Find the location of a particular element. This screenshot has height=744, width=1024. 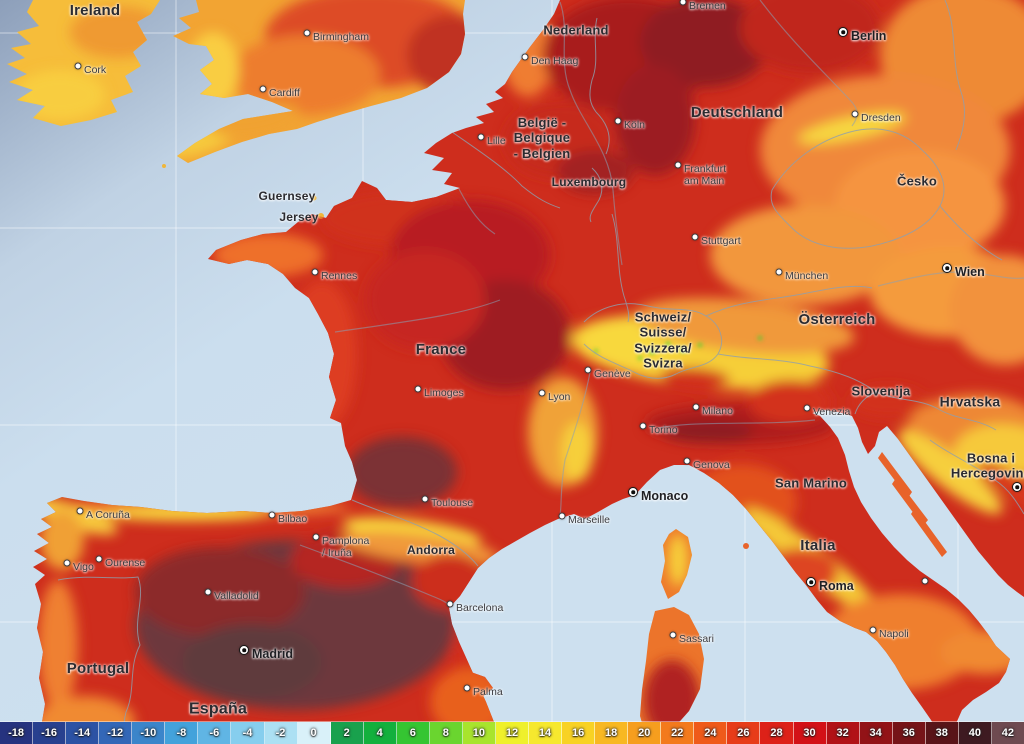

city-label: Wien is located at coordinates (970, 272).